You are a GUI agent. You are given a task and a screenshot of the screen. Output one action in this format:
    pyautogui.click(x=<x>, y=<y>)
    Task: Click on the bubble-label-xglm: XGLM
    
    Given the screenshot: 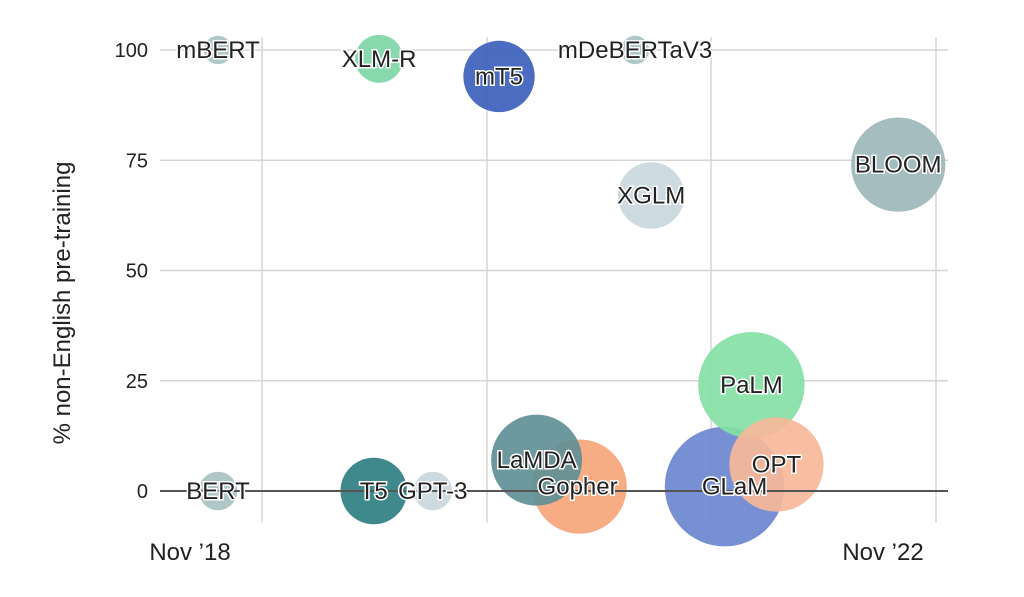 What is the action you would take?
    pyautogui.click(x=651, y=196)
    